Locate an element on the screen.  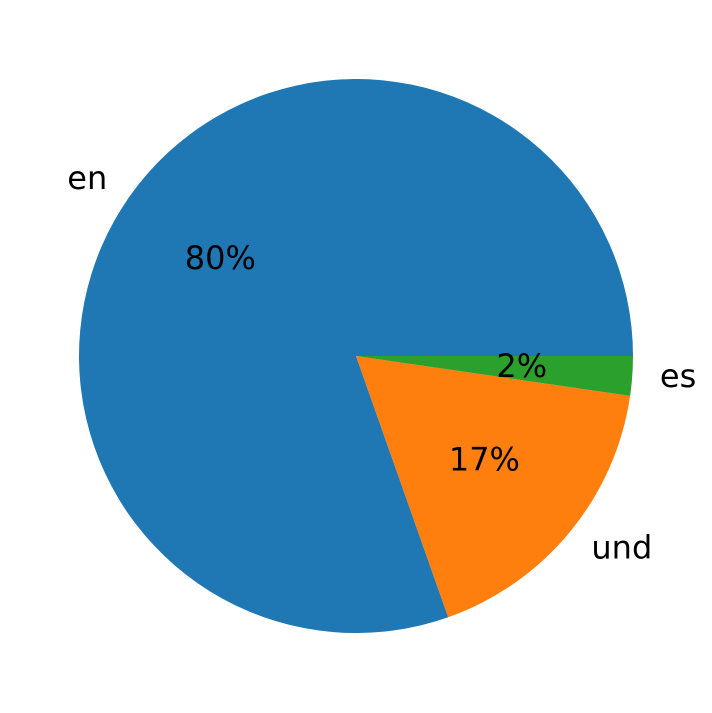
percent-label: 2% is located at coordinates (521, 366).